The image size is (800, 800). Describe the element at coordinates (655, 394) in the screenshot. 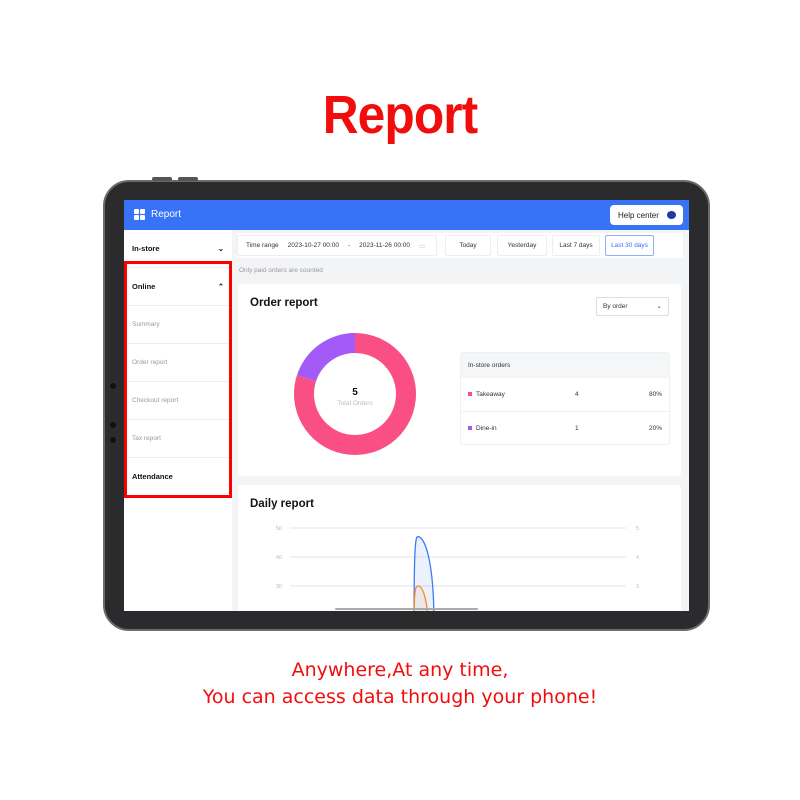

I see `row-percent: 80%` at that location.